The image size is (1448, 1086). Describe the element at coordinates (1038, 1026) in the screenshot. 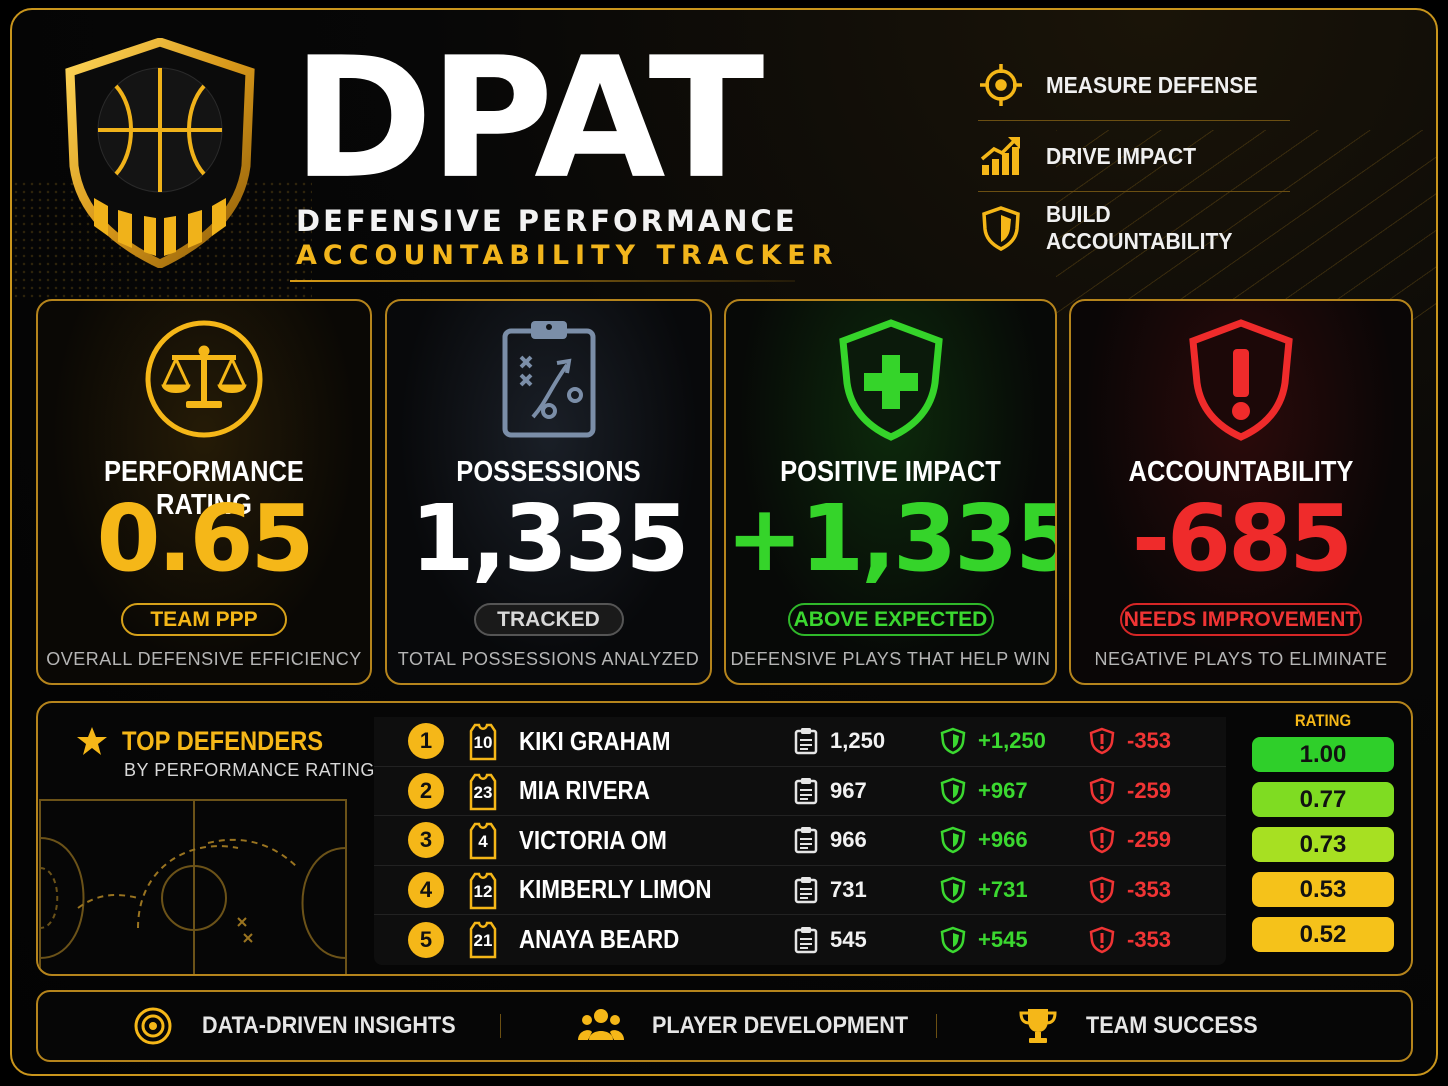

I see `trophy-icon` at that location.